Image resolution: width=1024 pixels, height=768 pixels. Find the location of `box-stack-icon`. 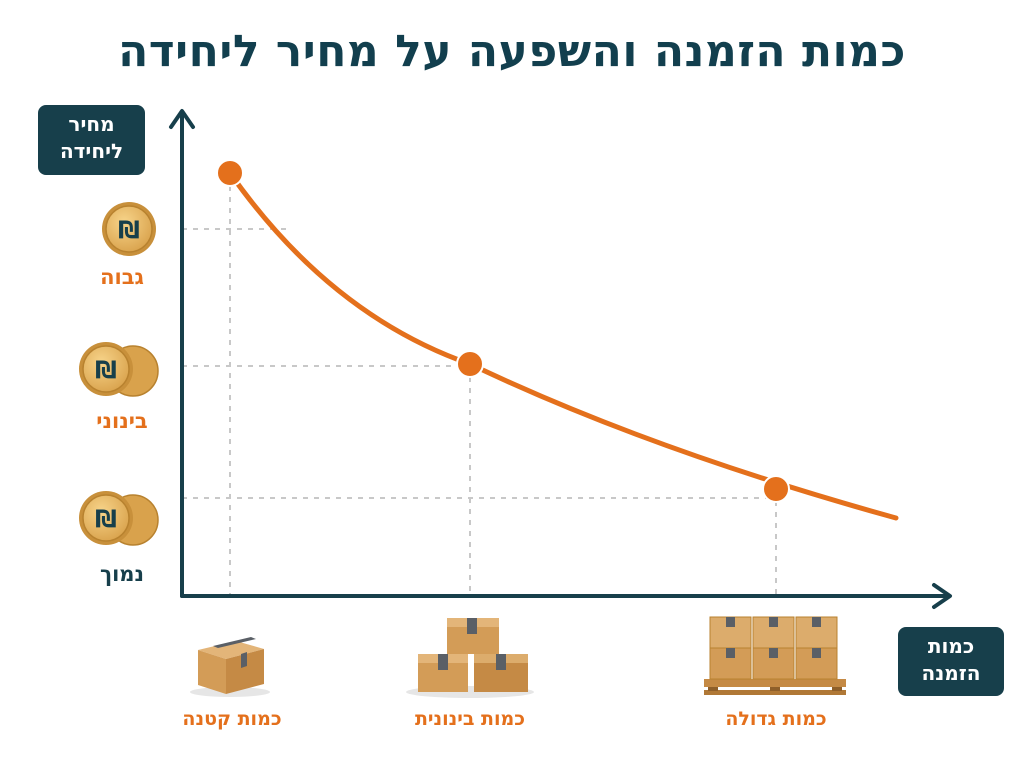

box-stack-icon is located at coordinates (470, 658).